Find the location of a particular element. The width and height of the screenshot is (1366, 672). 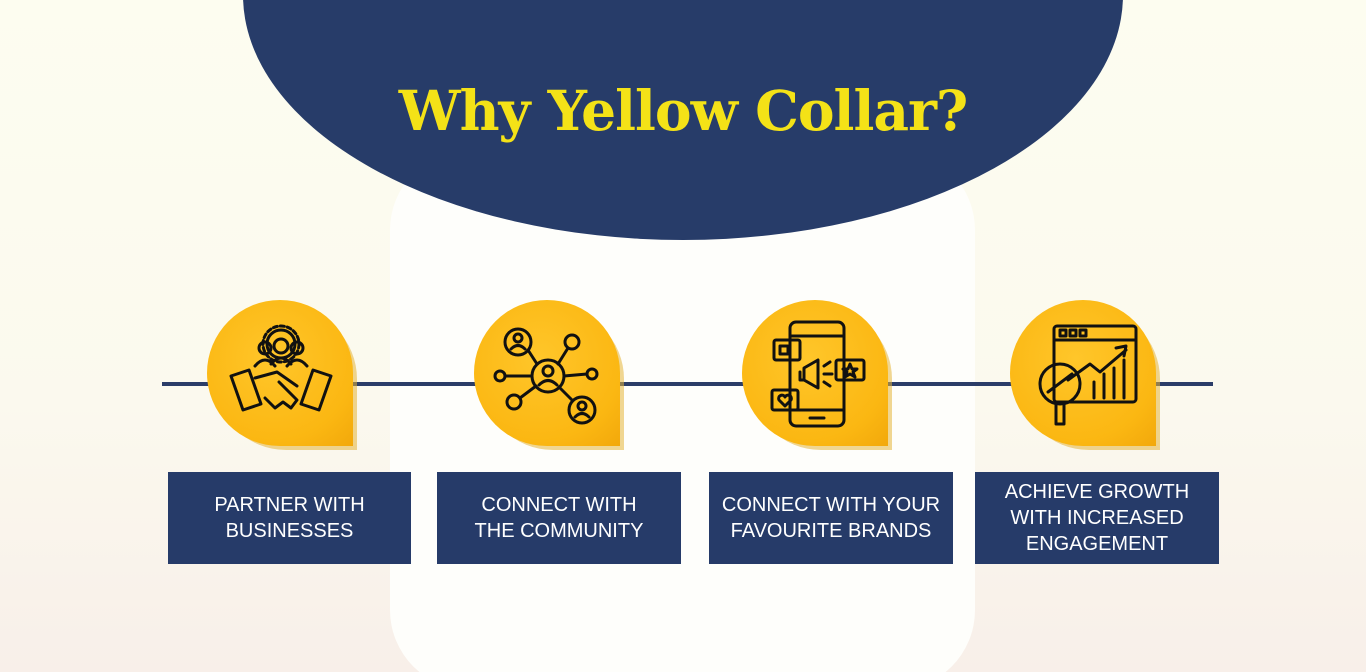

feature-label-line: CONNECT WITH YOUR is located at coordinates (831, 505).